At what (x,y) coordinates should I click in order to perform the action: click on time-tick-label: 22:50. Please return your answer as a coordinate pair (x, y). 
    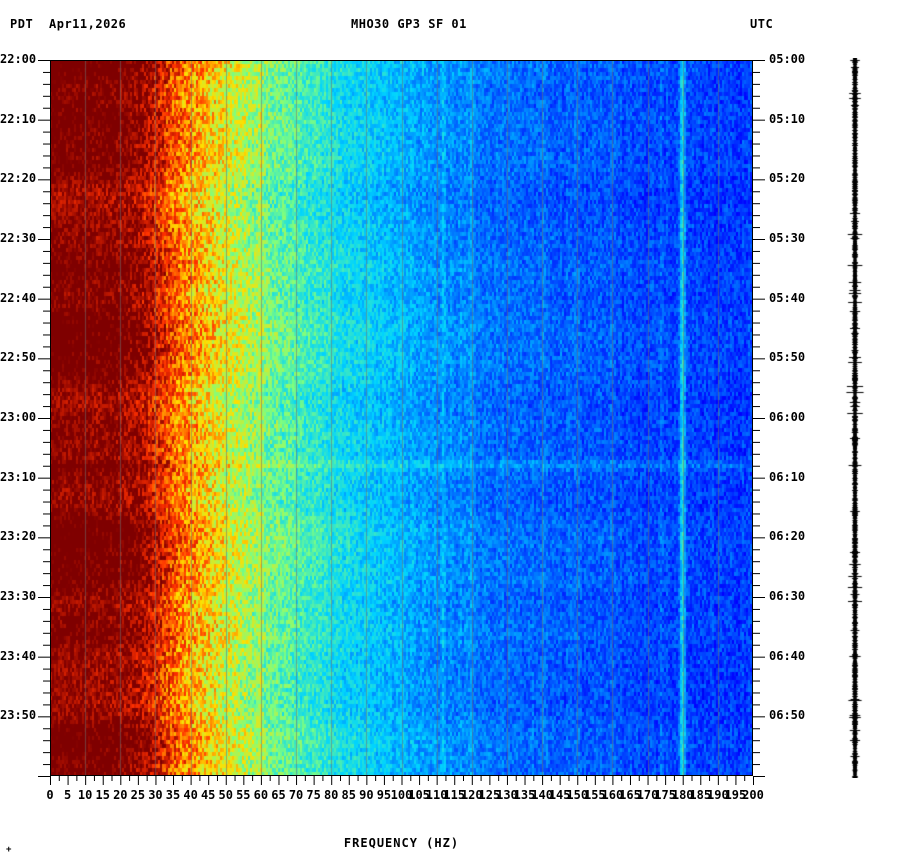
    Looking at the image, I should click on (18, 357).